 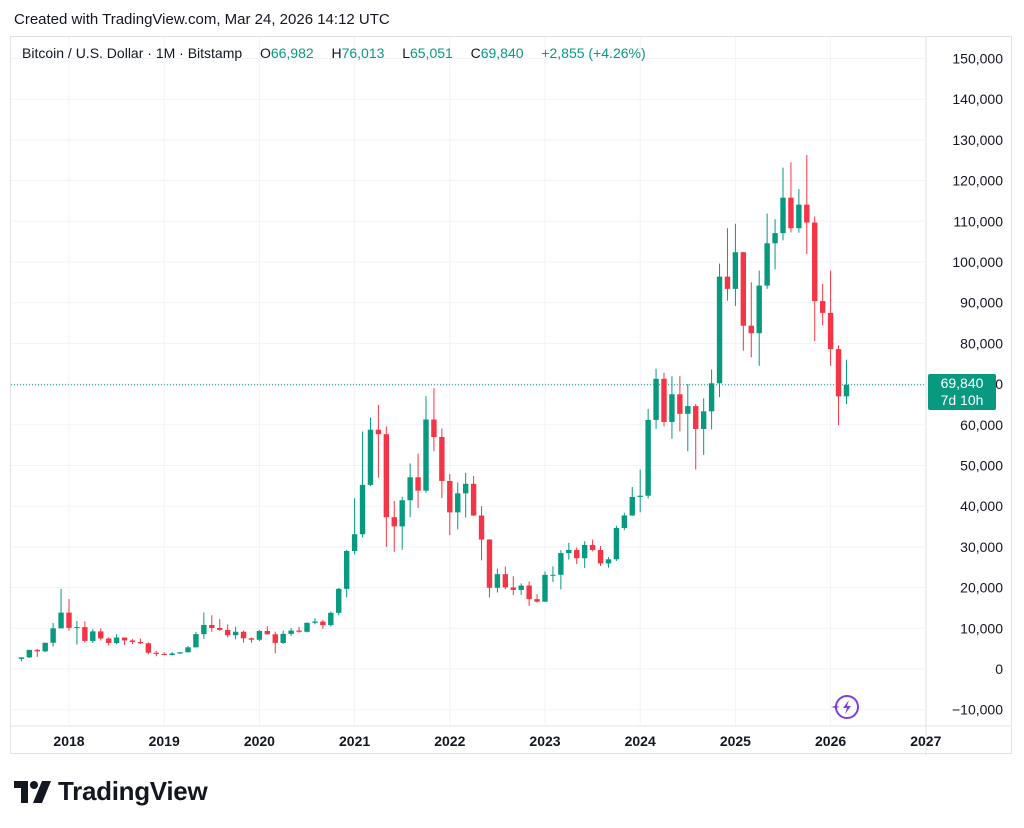 I want to click on high-value: 76,013, so click(x=363, y=53).